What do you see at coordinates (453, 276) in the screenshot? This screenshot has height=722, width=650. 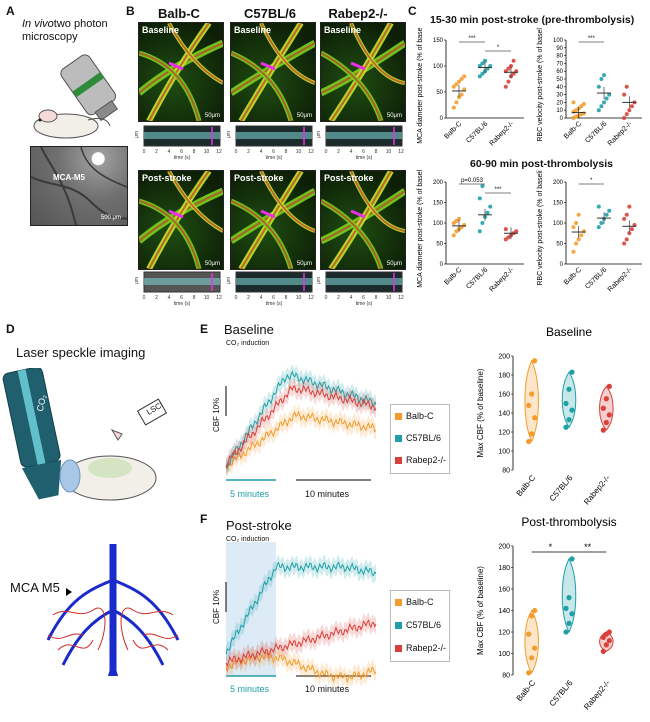 I see `x-tick-label: Balb-C` at bounding box center [453, 276].